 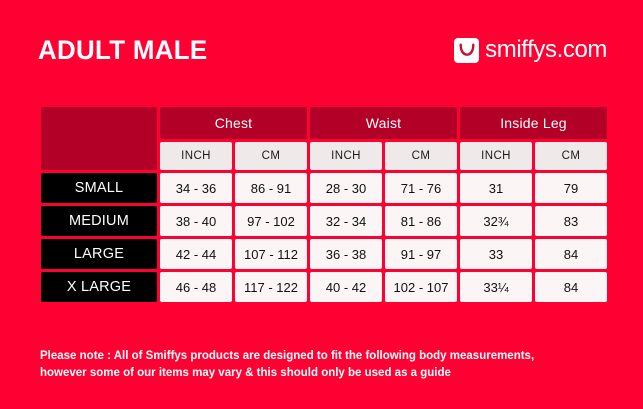 What do you see at coordinates (346, 156) in the screenshot?
I see `unit-header-waist-inch: INCH` at bounding box center [346, 156].